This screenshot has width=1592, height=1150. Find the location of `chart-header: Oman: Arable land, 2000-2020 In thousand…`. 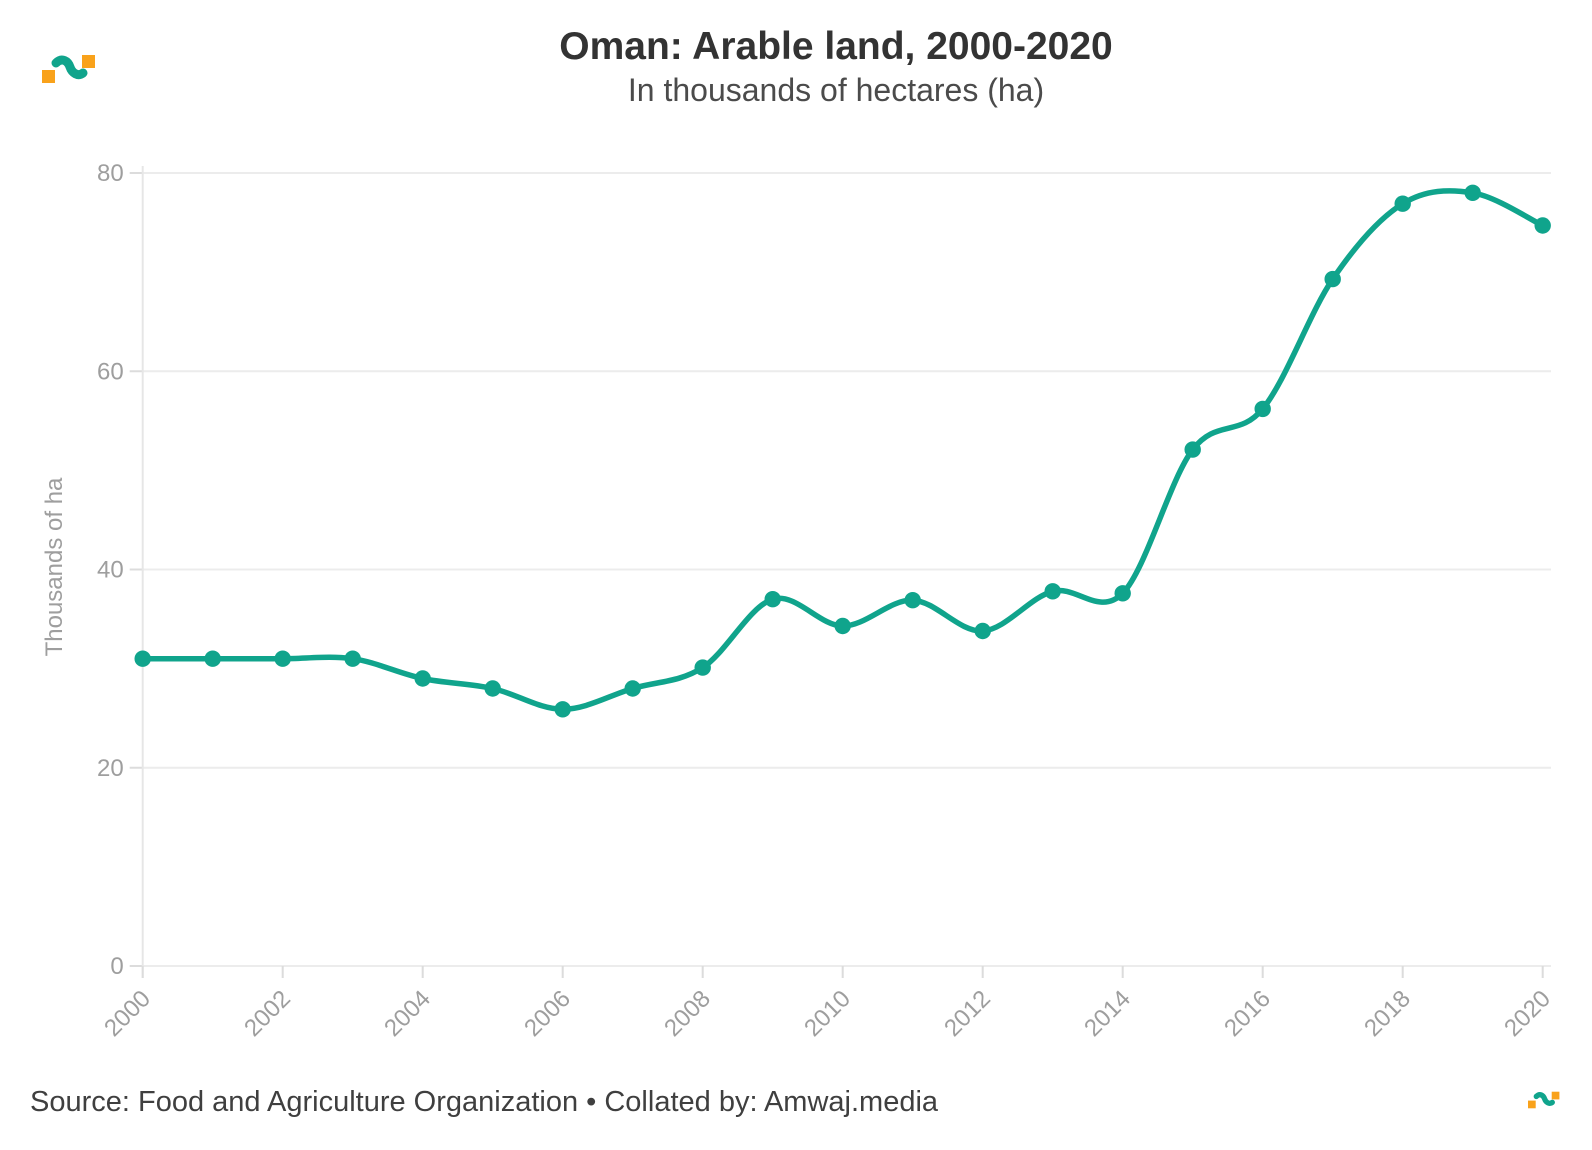

chart-header: Oman: Arable land, 2000-2020 In thousand… is located at coordinates (836, 55).